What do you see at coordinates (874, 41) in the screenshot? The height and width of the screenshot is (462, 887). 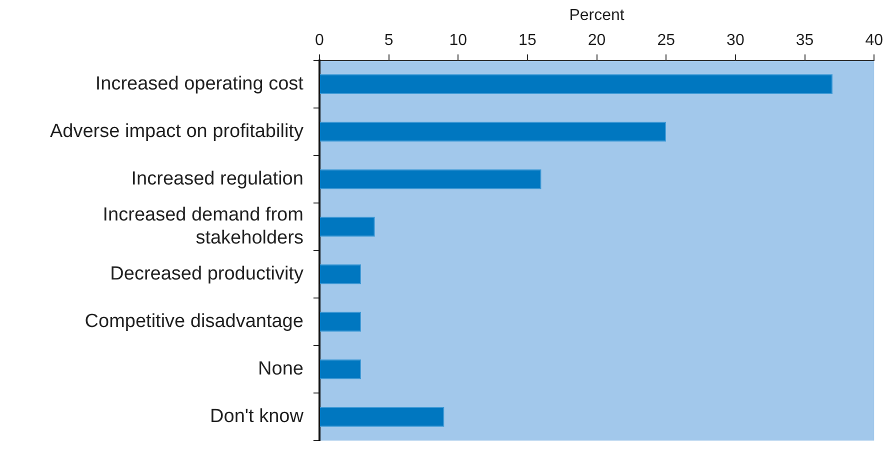 I see `x-tick-label: 40` at bounding box center [874, 41].